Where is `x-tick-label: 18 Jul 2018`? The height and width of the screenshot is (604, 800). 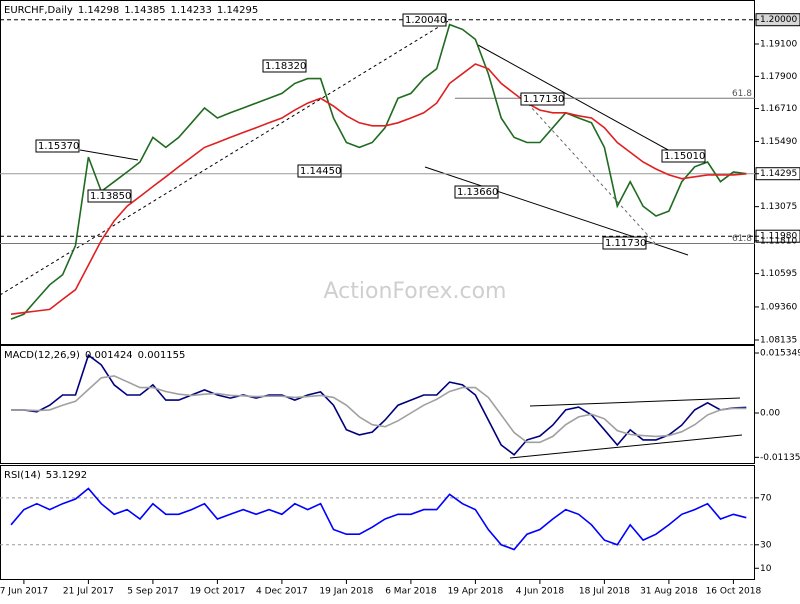 x-tick-label: 18 Jul 2018 is located at coordinates (604, 592).